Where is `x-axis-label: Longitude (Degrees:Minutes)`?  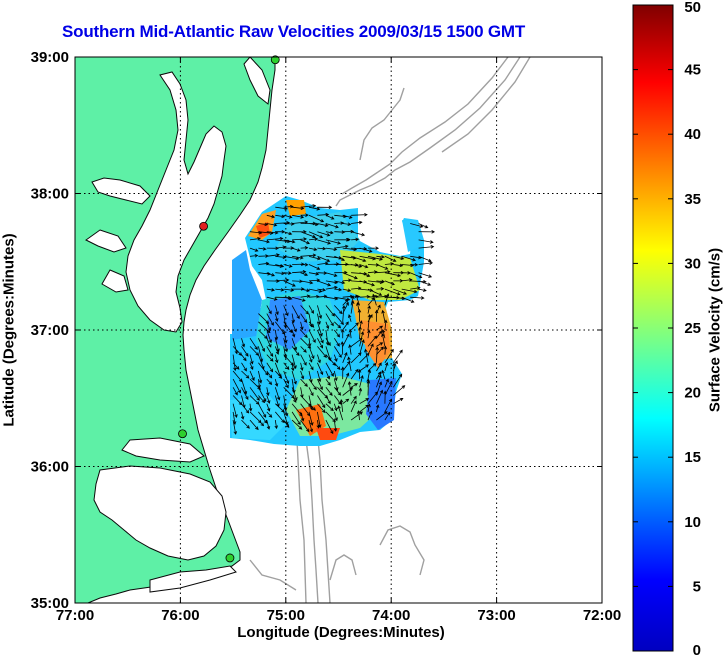
x-axis-label: Longitude (Degrees:Minutes) is located at coordinates (341, 632).